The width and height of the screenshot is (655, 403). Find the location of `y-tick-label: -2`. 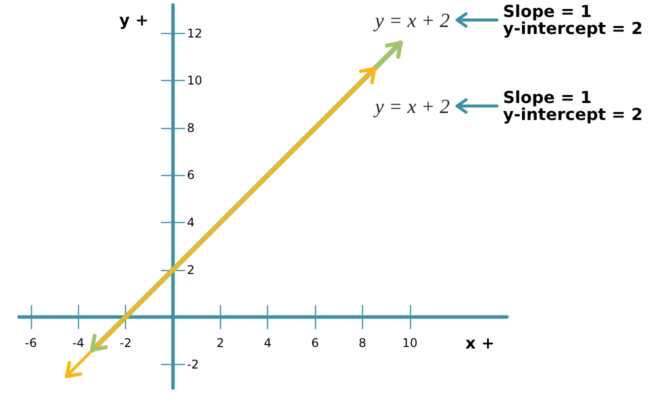

y-tick-label: -2 is located at coordinates (192, 364).